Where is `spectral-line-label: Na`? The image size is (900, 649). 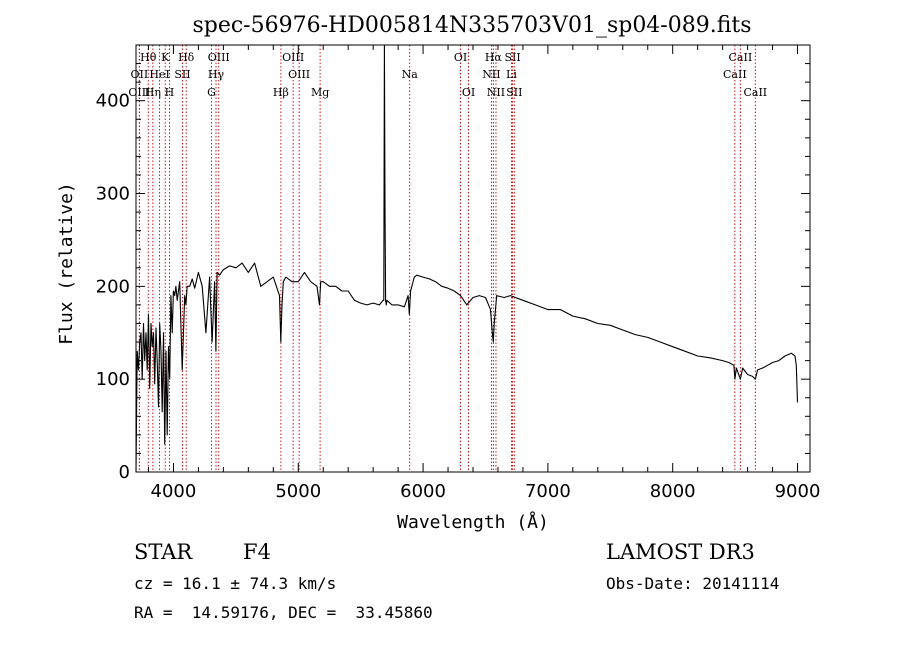 spectral-line-label: Na is located at coordinates (410, 74).